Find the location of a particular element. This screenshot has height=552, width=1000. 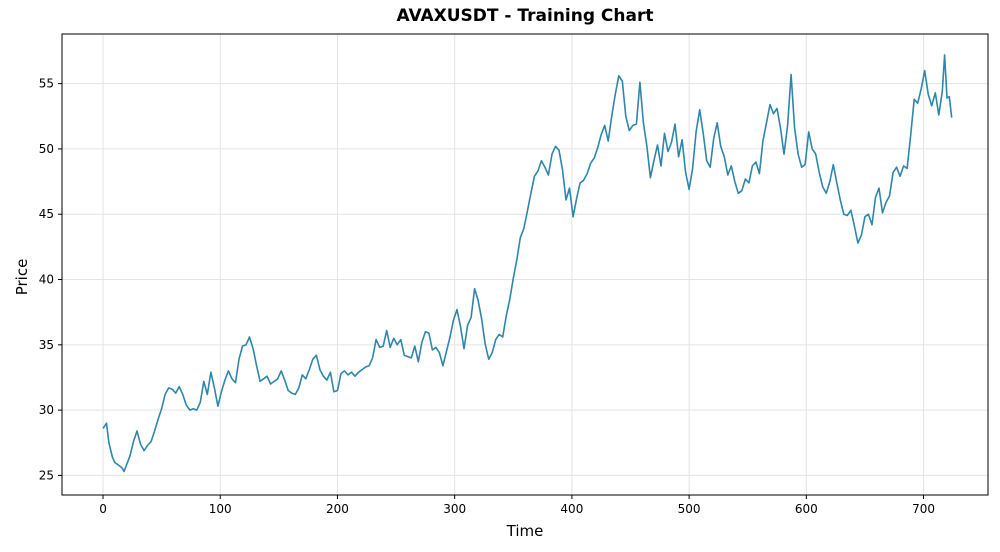

x-tick-label: 100 is located at coordinates (220, 509).